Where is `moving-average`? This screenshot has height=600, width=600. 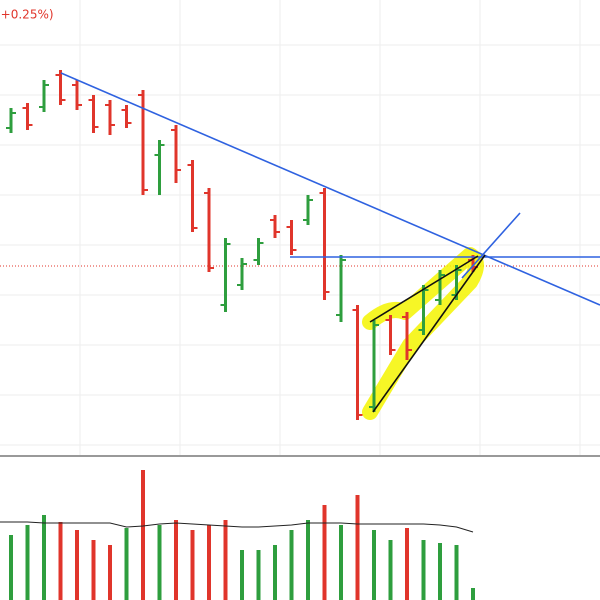 moving-average is located at coordinates (237, 527).